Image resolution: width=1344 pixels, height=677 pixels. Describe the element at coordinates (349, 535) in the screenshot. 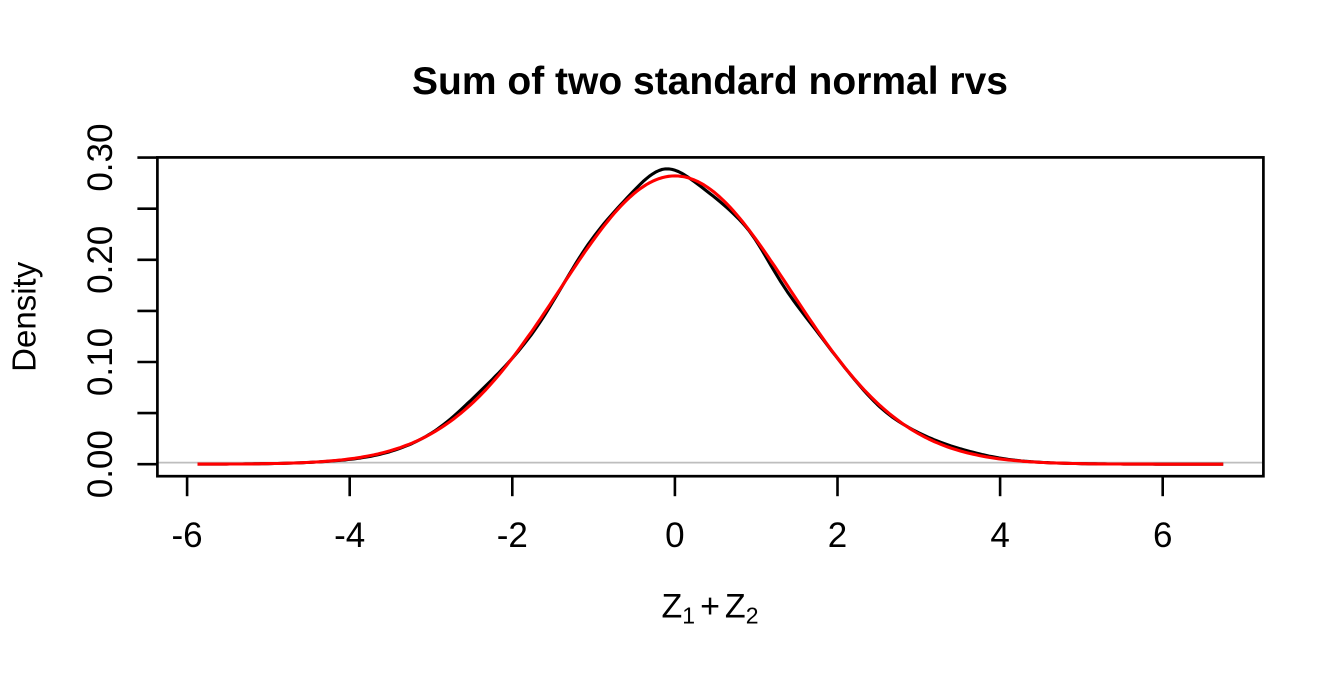

I see `svg-text: -4` at that location.